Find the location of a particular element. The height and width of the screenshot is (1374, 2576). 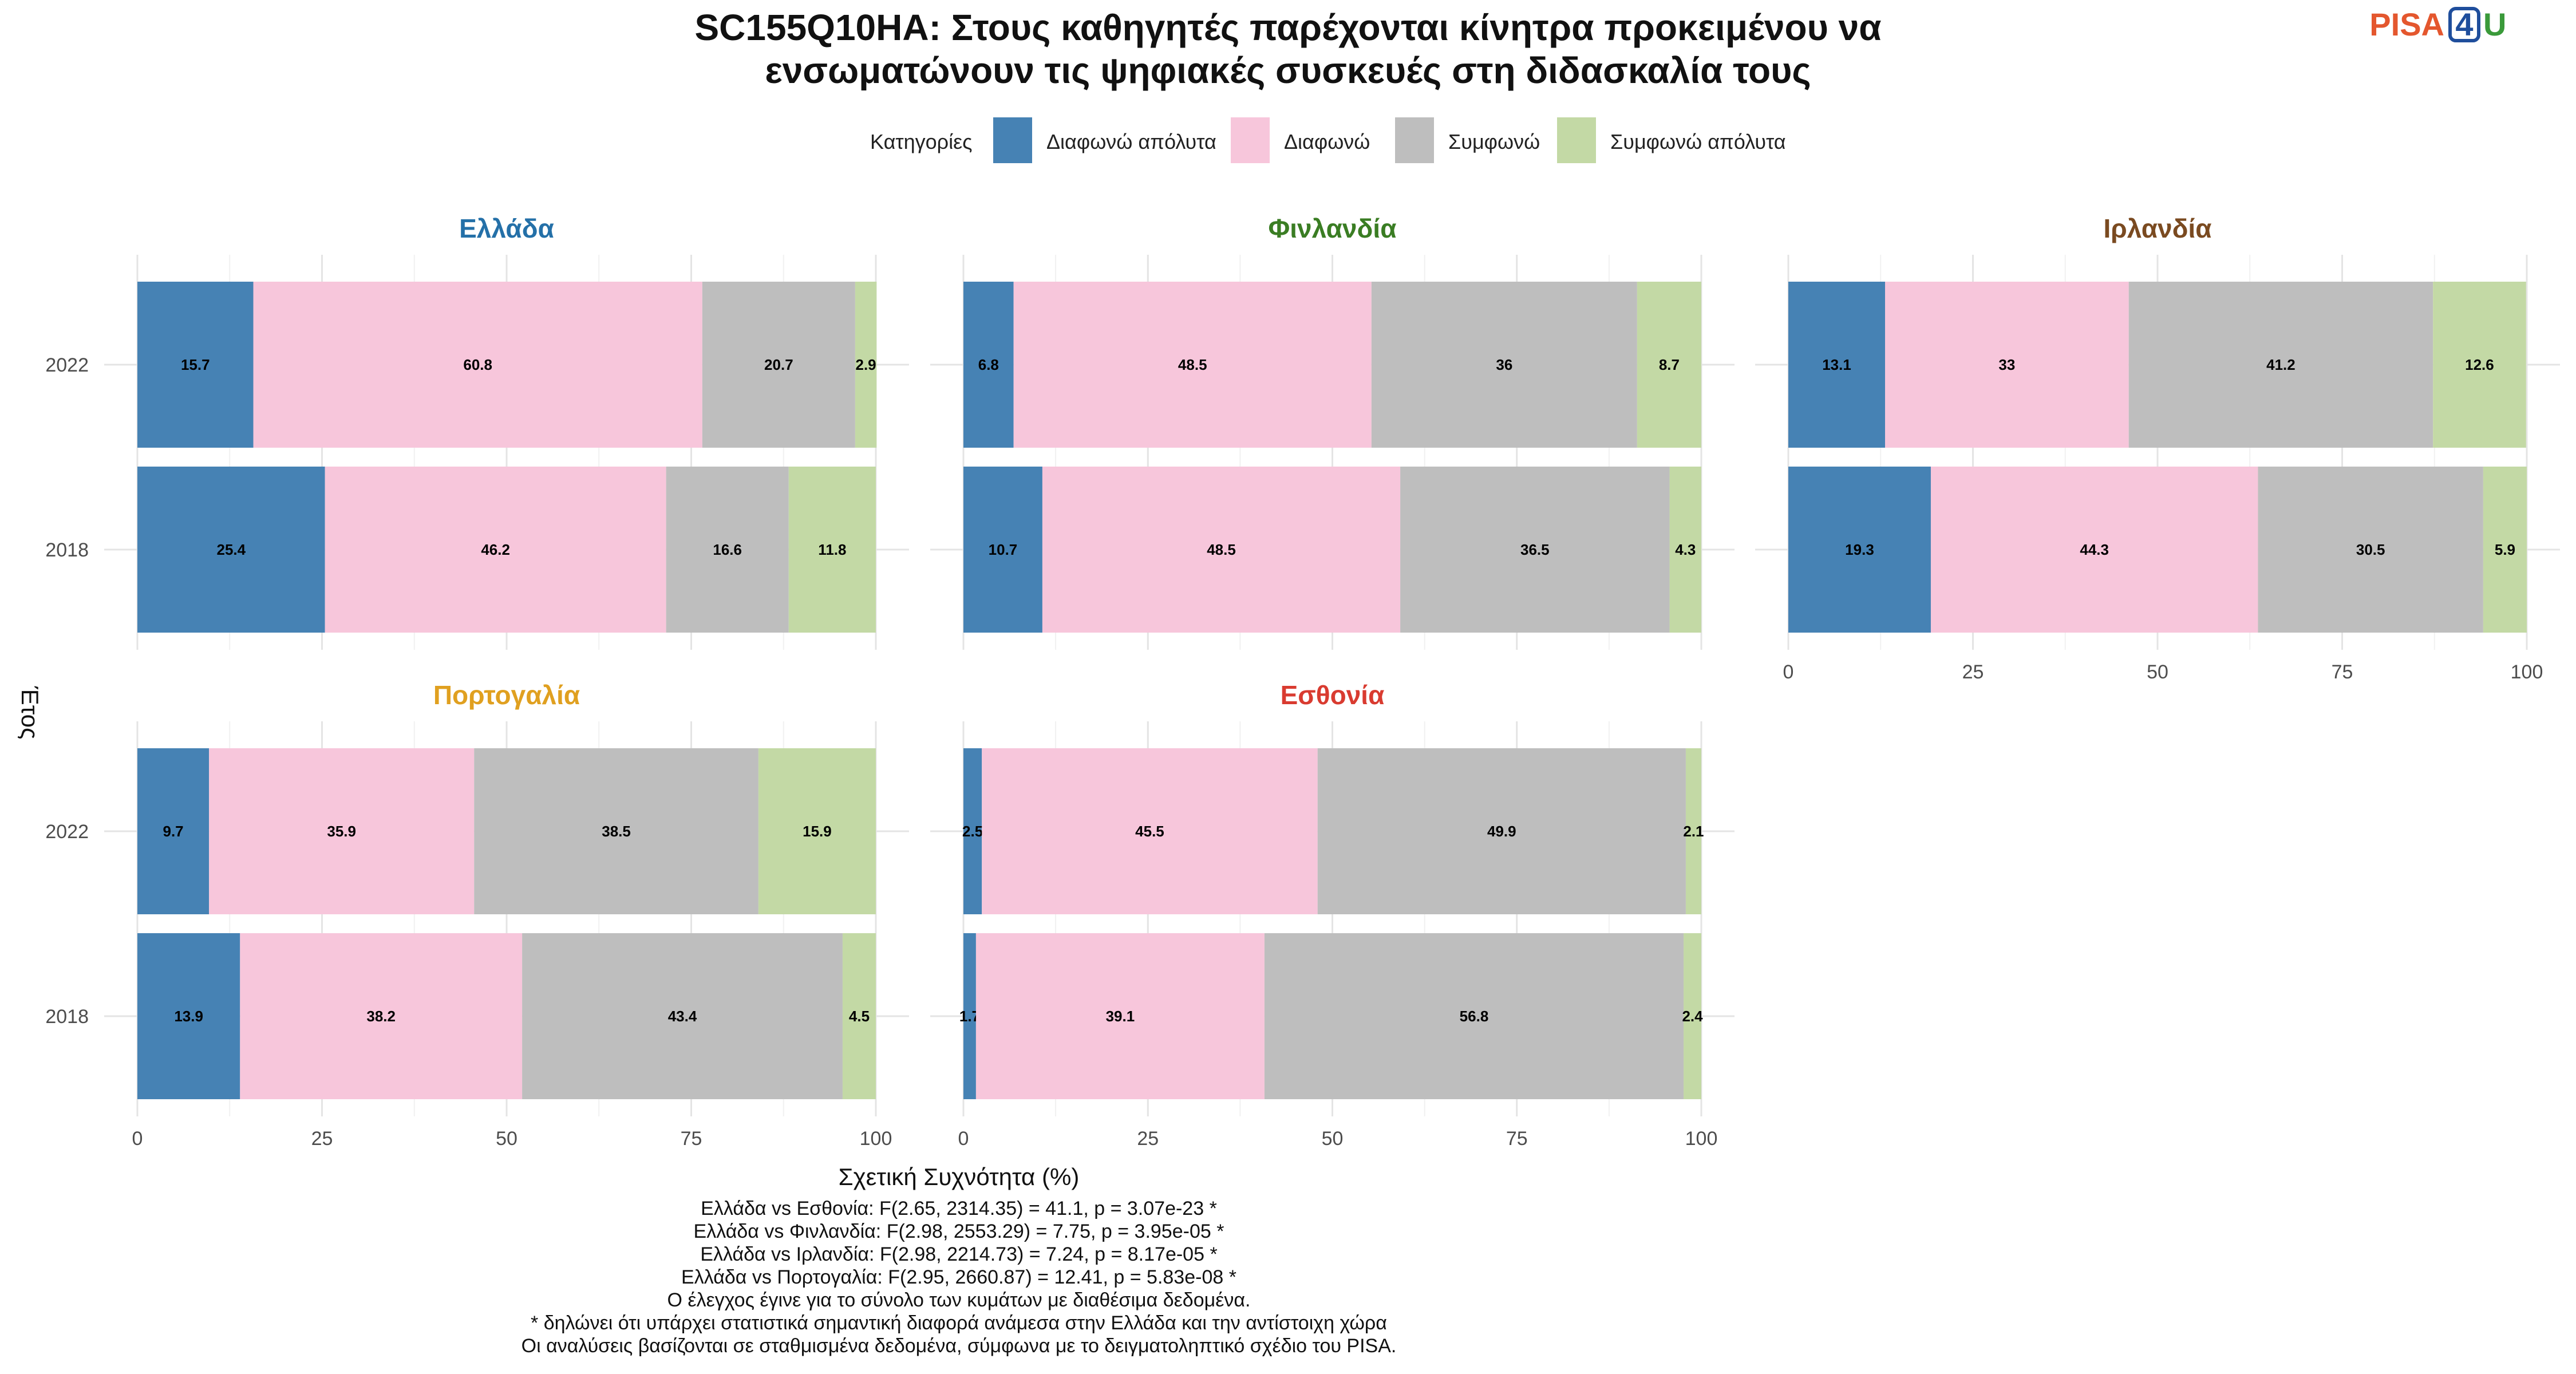

bar-value-label: 2.1 is located at coordinates (1693, 832).